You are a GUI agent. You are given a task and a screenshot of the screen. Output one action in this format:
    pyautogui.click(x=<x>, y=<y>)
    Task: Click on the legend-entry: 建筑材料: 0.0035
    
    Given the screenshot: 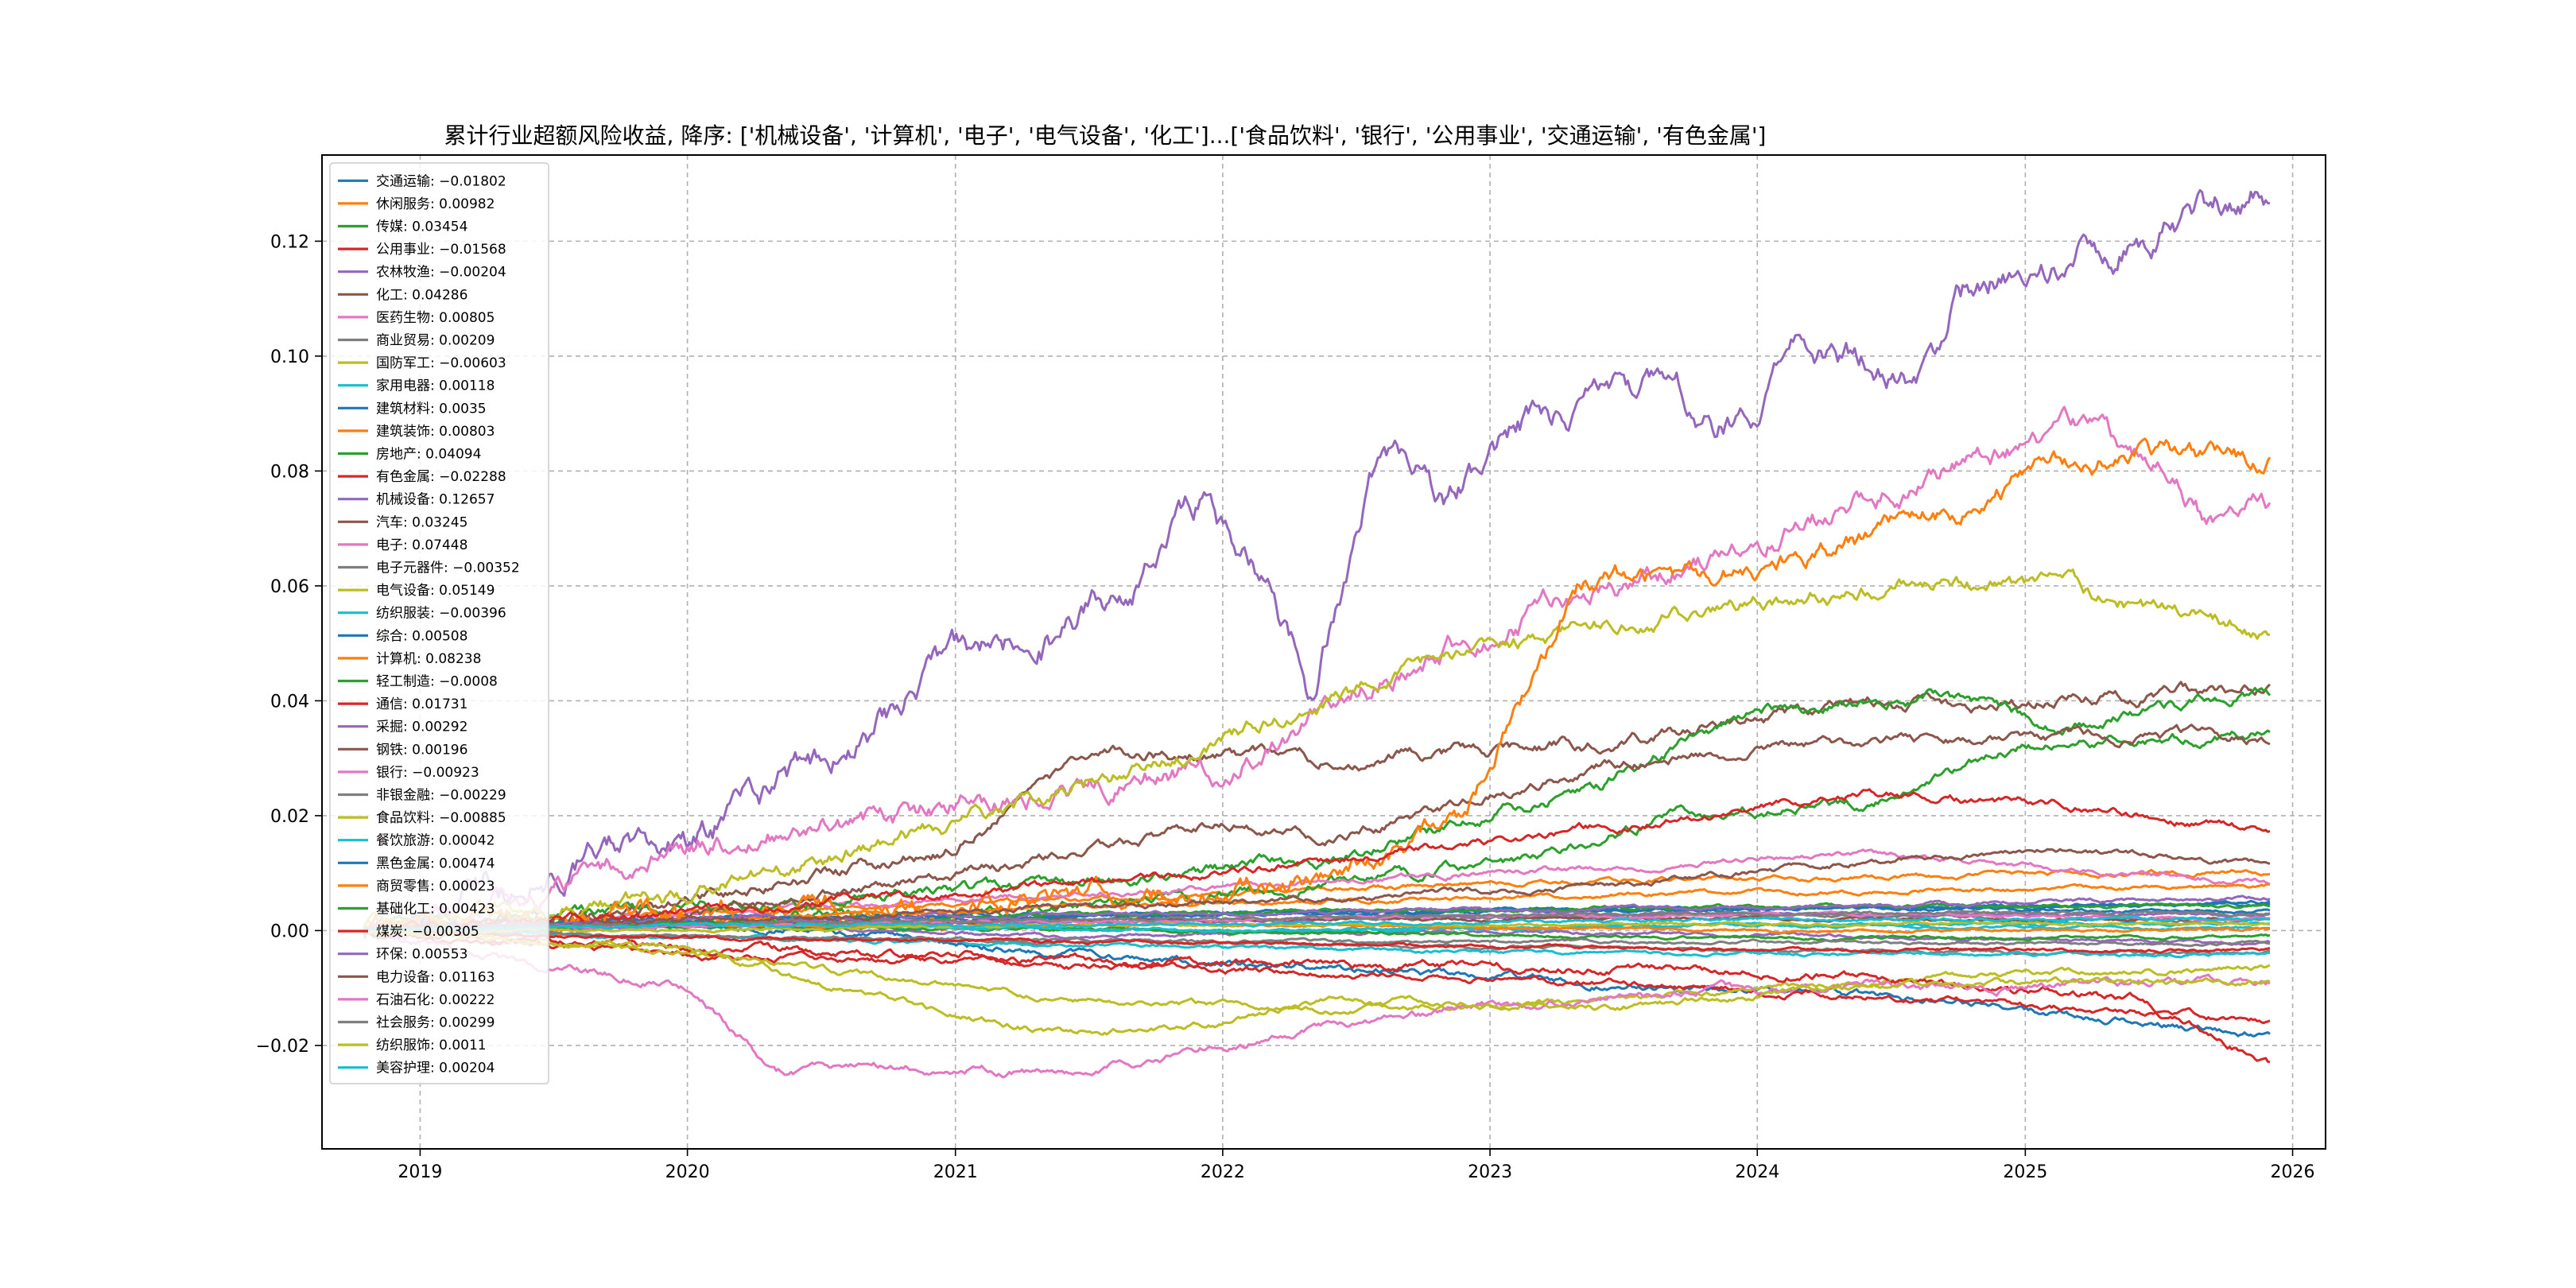 What is the action you would take?
    pyautogui.click(x=432, y=409)
    